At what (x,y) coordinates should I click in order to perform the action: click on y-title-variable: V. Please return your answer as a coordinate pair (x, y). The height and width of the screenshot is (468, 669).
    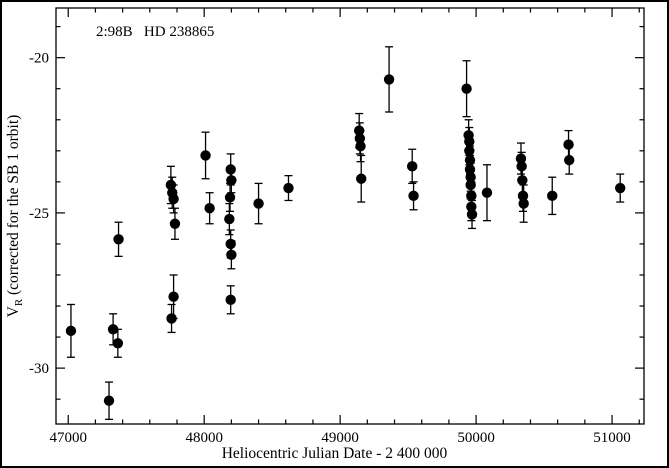
    Looking at the image, I should click on (13, 312).